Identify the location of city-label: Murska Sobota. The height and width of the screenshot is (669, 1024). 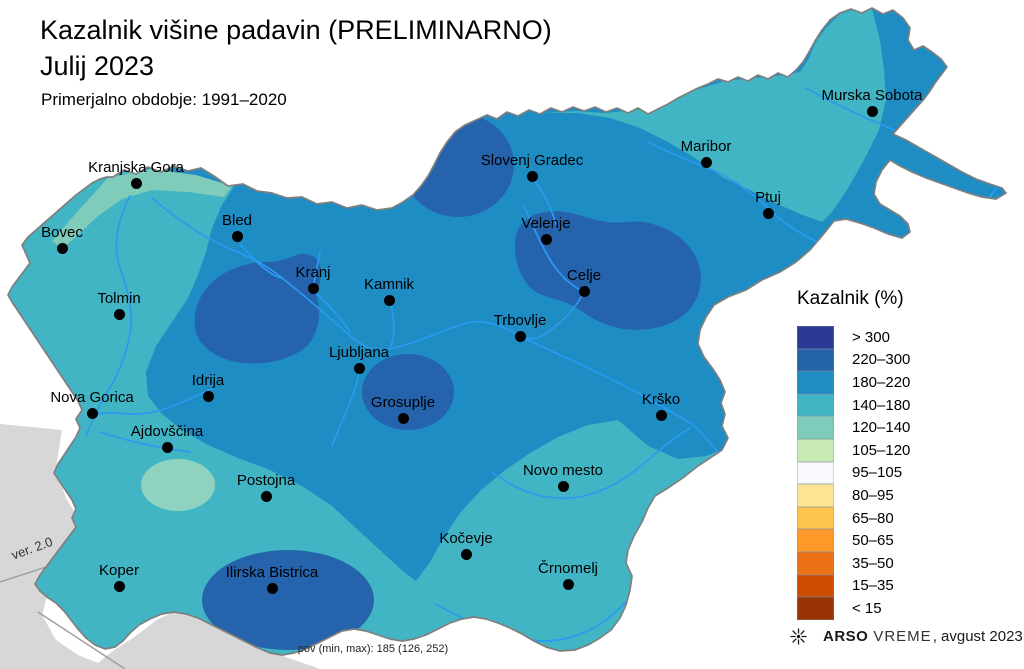
(872, 95).